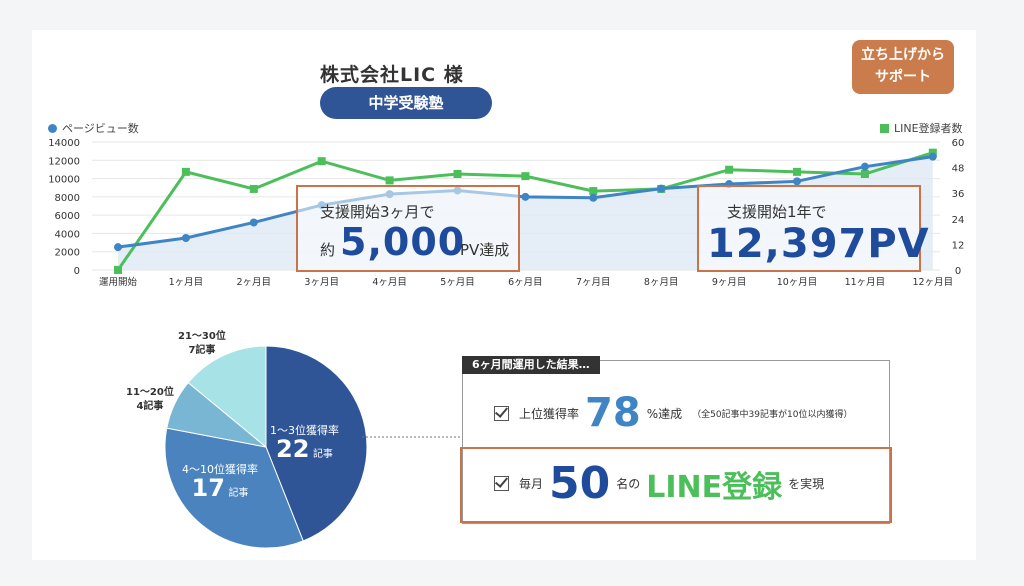  Describe the element at coordinates (797, 282) in the screenshot. I see `x-tick-label: 10ヶ月目` at that location.